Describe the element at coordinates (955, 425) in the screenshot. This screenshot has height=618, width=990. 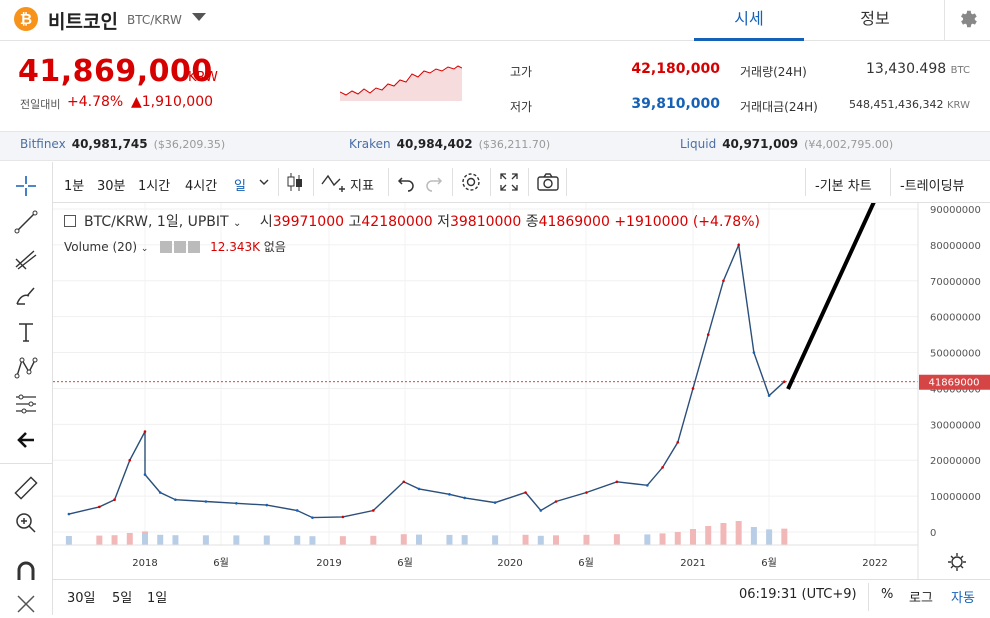
I see `y-tick-label: 30000000` at that location.